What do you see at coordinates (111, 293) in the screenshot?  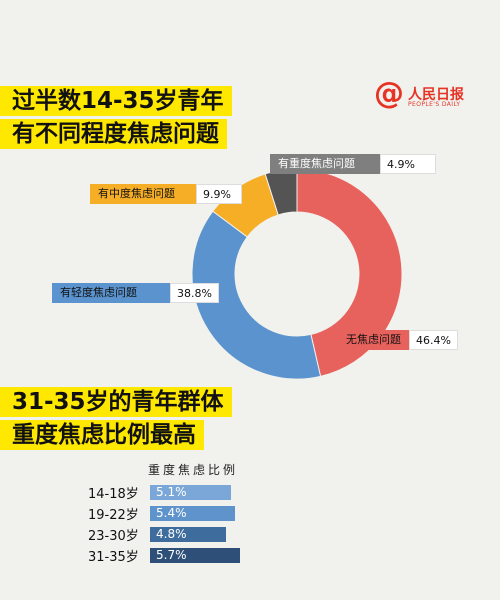 I see `callout-label: 有轻度焦虑问题` at bounding box center [111, 293].